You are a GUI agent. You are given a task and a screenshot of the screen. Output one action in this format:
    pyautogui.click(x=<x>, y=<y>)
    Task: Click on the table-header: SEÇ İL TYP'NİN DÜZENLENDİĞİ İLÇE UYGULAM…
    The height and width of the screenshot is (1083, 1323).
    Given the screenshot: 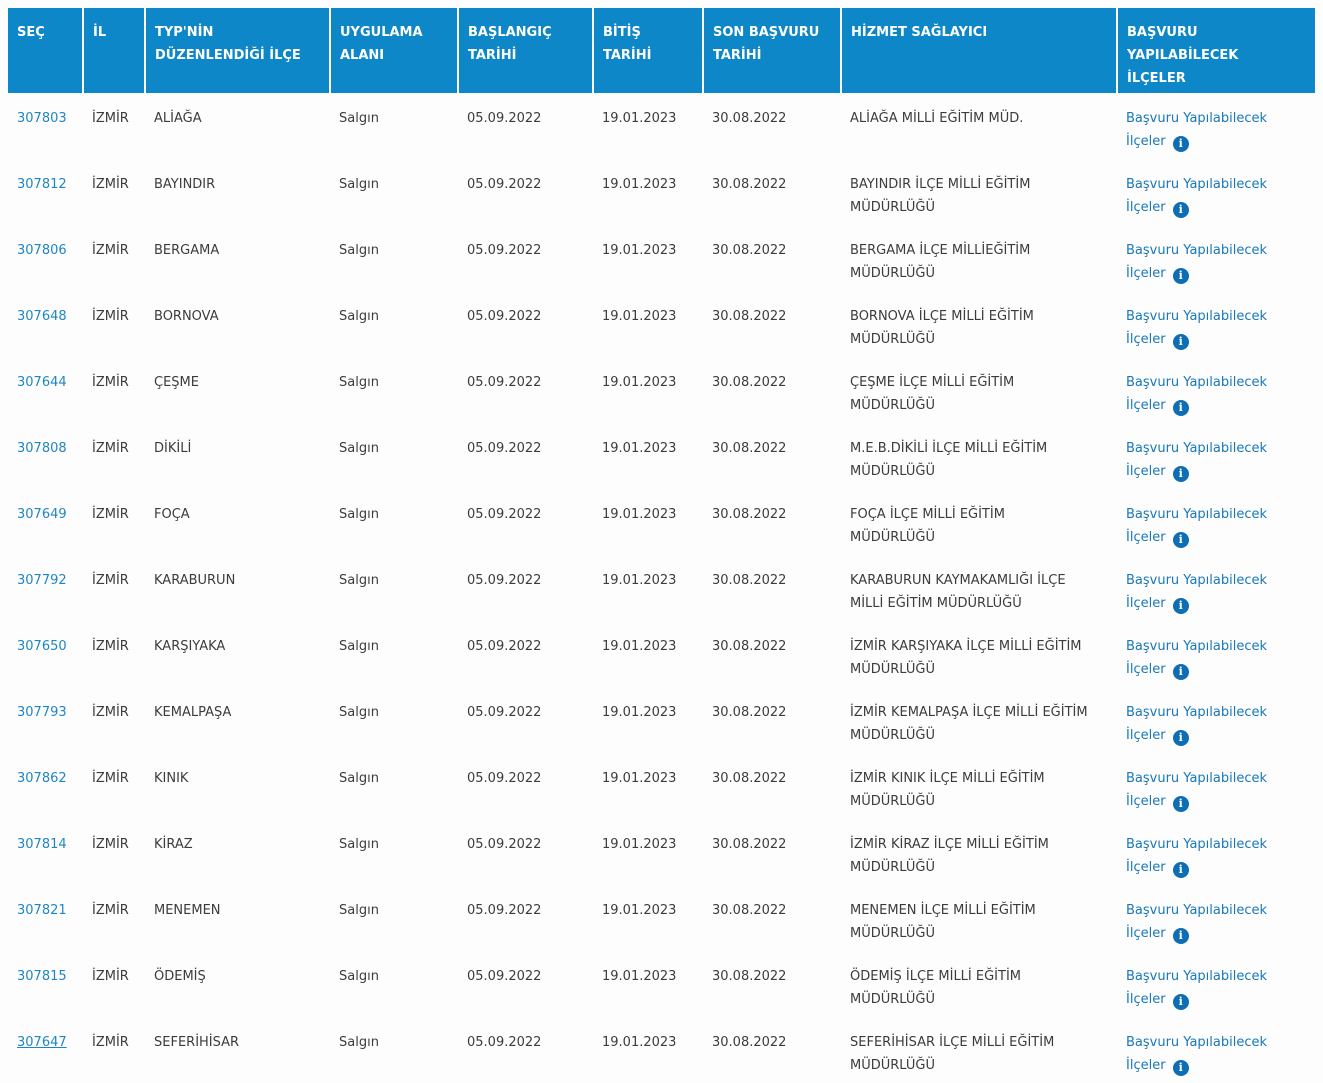 What is the action you would take?
    pyautogui.click(x=661, y=50)
    